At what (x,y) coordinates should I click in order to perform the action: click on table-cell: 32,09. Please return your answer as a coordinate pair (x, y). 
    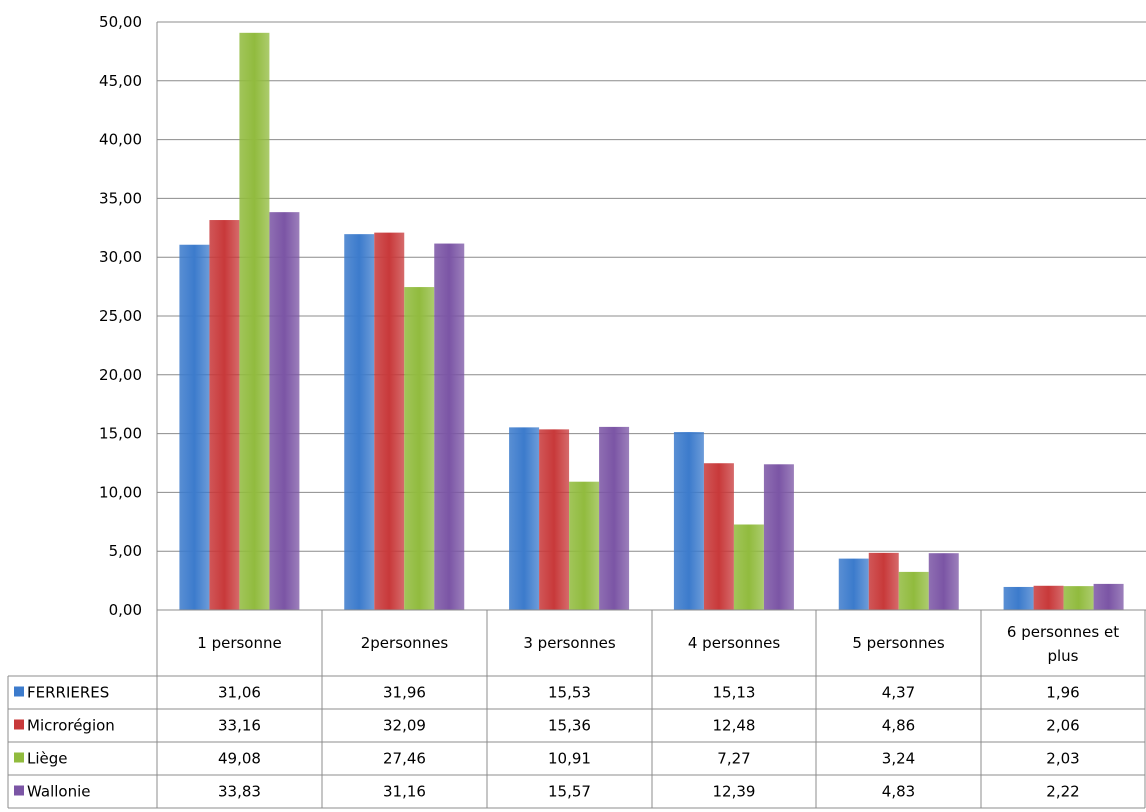
    Looking at the image, I should click on (404, 726).